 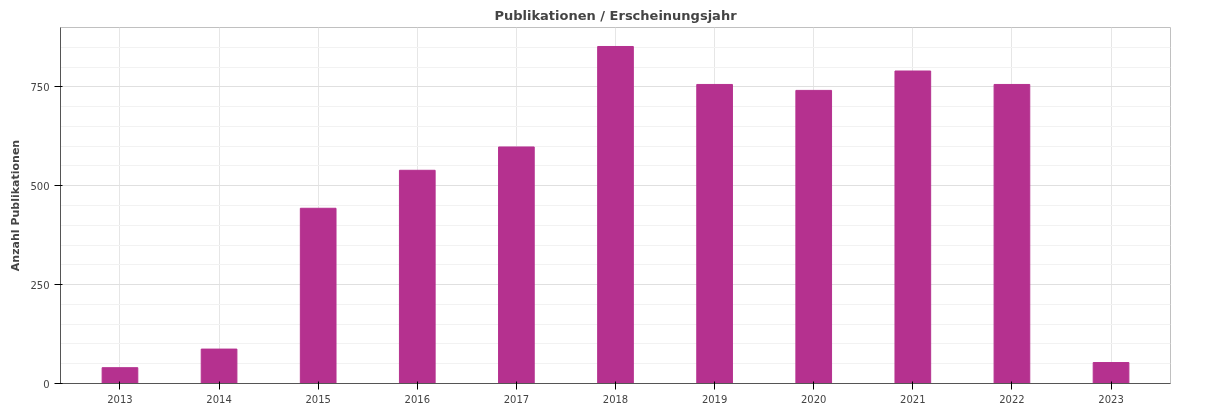 What do you see at coordinates (40, 87) in the screenshot?
I see `y-tick-label: 750` at bounding box center [40, 87].